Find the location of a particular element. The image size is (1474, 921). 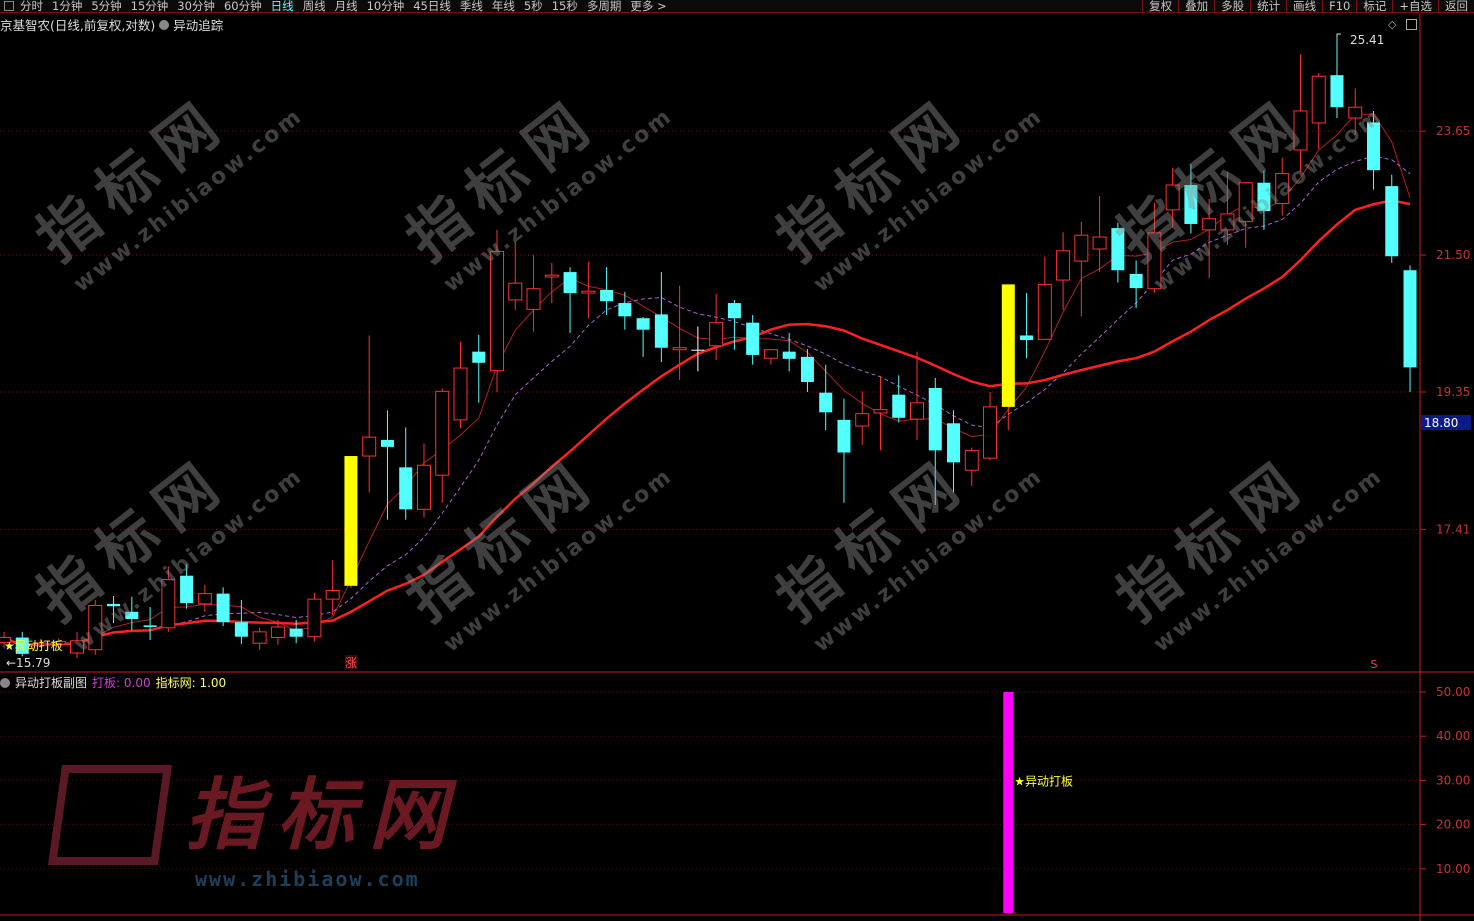

toolbar-button: 返回 is located at coordinates (1456, 6).